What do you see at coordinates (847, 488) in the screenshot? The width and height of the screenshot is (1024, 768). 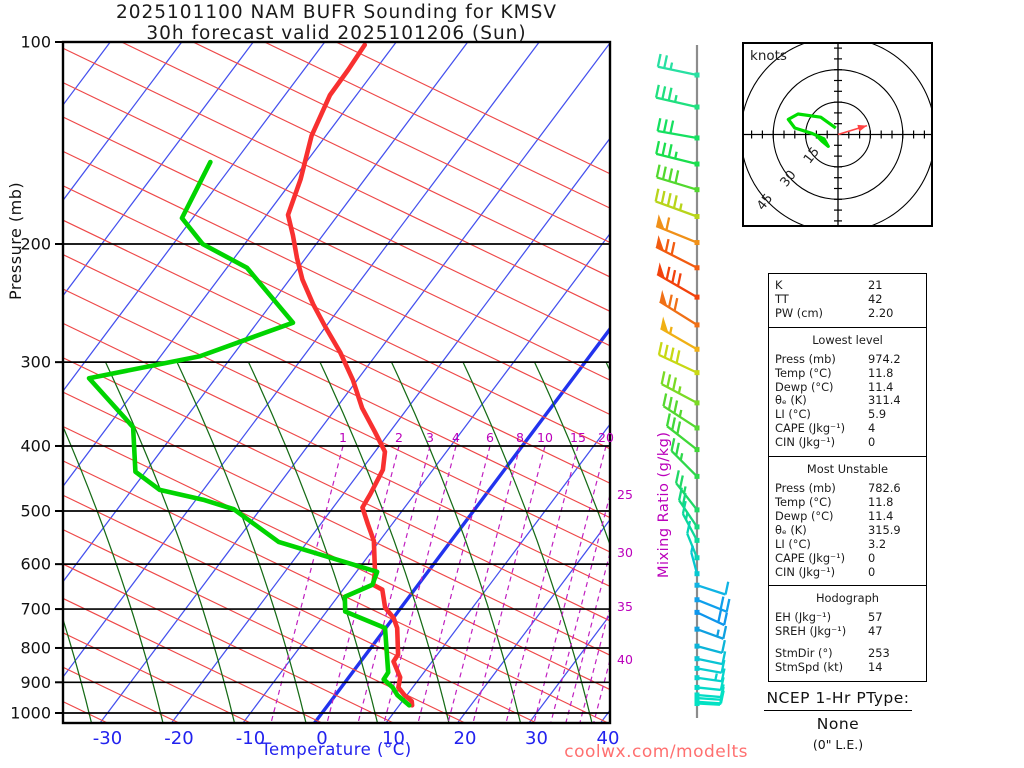 I see `stats-row: Press (mb) 782.6` at bounding box center [847, 488].